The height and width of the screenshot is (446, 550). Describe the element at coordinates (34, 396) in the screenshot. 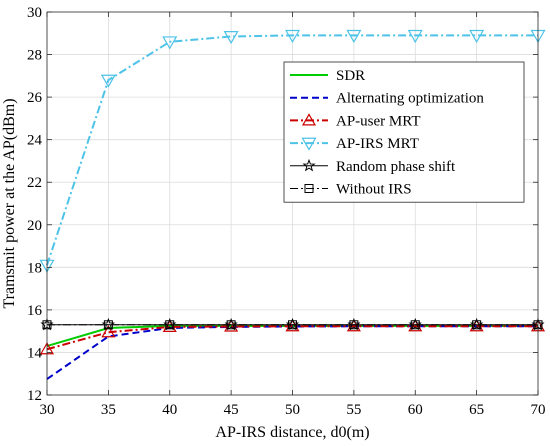

I see `y-tick-label: 12` at that location.